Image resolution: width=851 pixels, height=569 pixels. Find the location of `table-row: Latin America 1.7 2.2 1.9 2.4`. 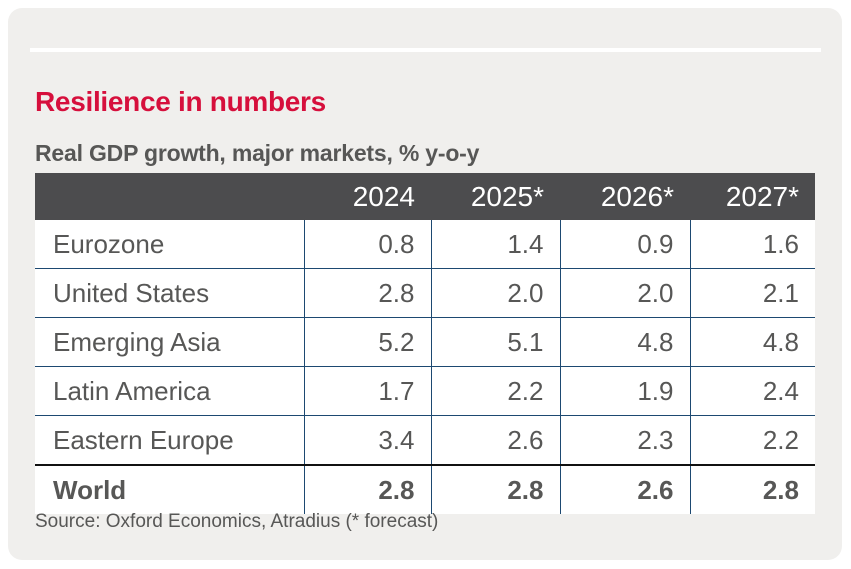

table-row: Latin America 1.7 2.2 1.9 2.4 is located at coordinates (425, 391).